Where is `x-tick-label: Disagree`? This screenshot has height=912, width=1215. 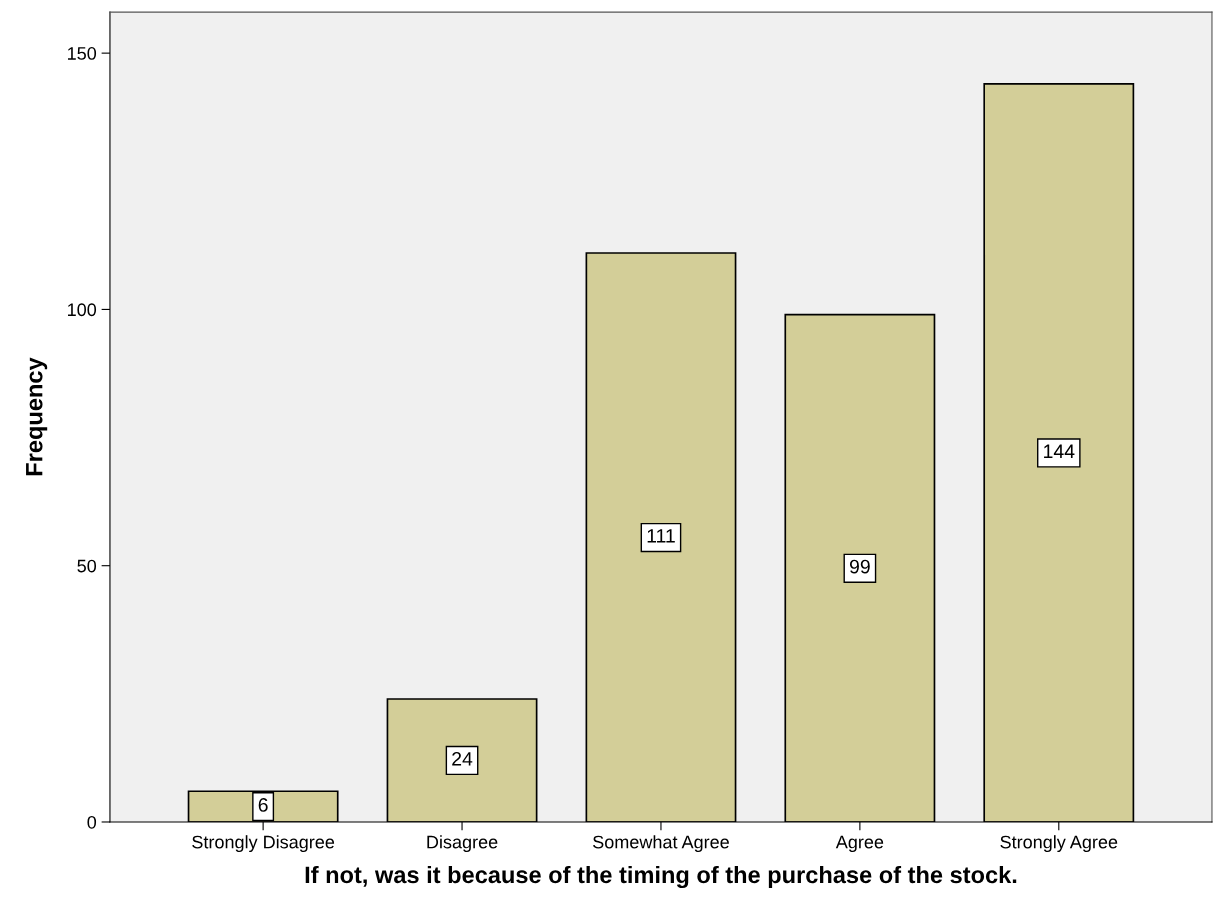
x-tick-label: Disagree is located at coordinates (462, 844).